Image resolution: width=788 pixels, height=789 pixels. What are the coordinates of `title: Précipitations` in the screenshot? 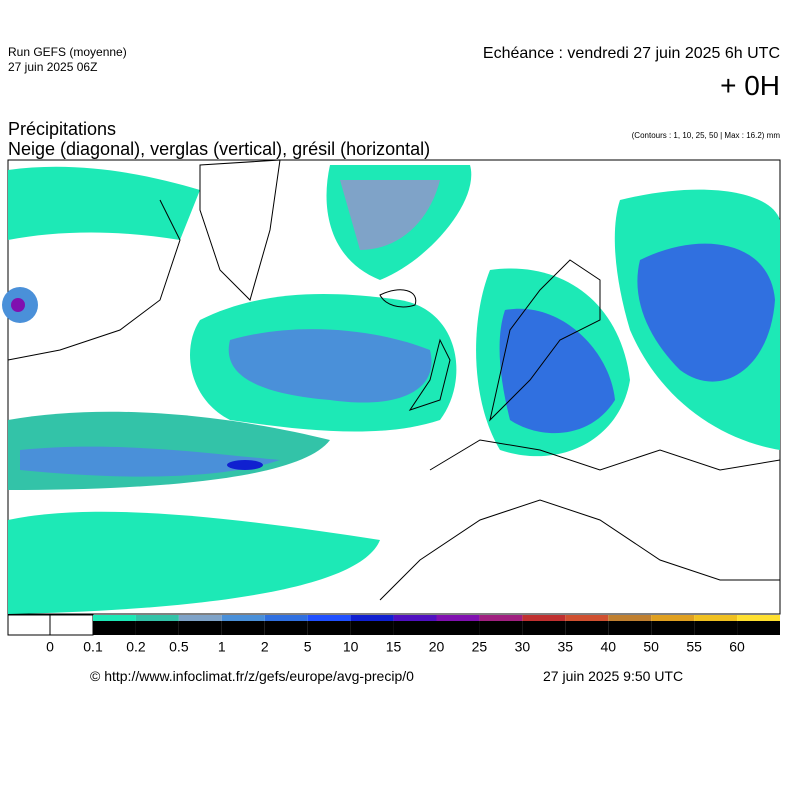 It's located at (62, 129).